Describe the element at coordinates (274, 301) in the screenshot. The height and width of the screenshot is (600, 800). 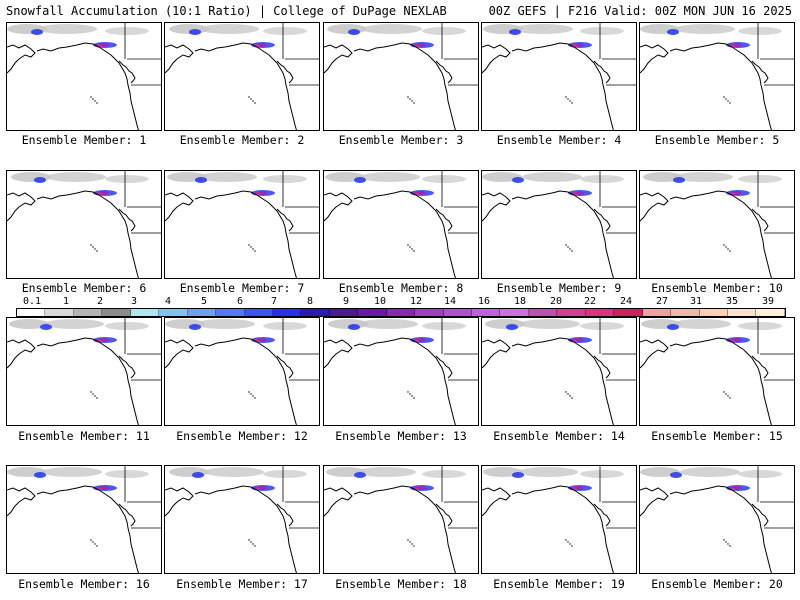
I see `legend-label: 7` at that location.